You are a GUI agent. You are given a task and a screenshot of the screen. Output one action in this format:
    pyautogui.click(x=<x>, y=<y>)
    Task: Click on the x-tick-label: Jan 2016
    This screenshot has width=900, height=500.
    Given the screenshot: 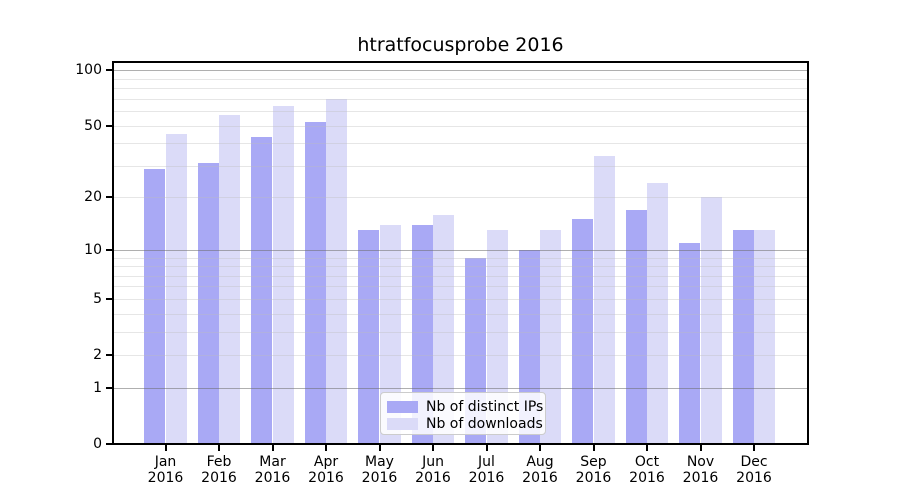 What is the action you would take?
    pyautogui.click(x=165, y=470)
    